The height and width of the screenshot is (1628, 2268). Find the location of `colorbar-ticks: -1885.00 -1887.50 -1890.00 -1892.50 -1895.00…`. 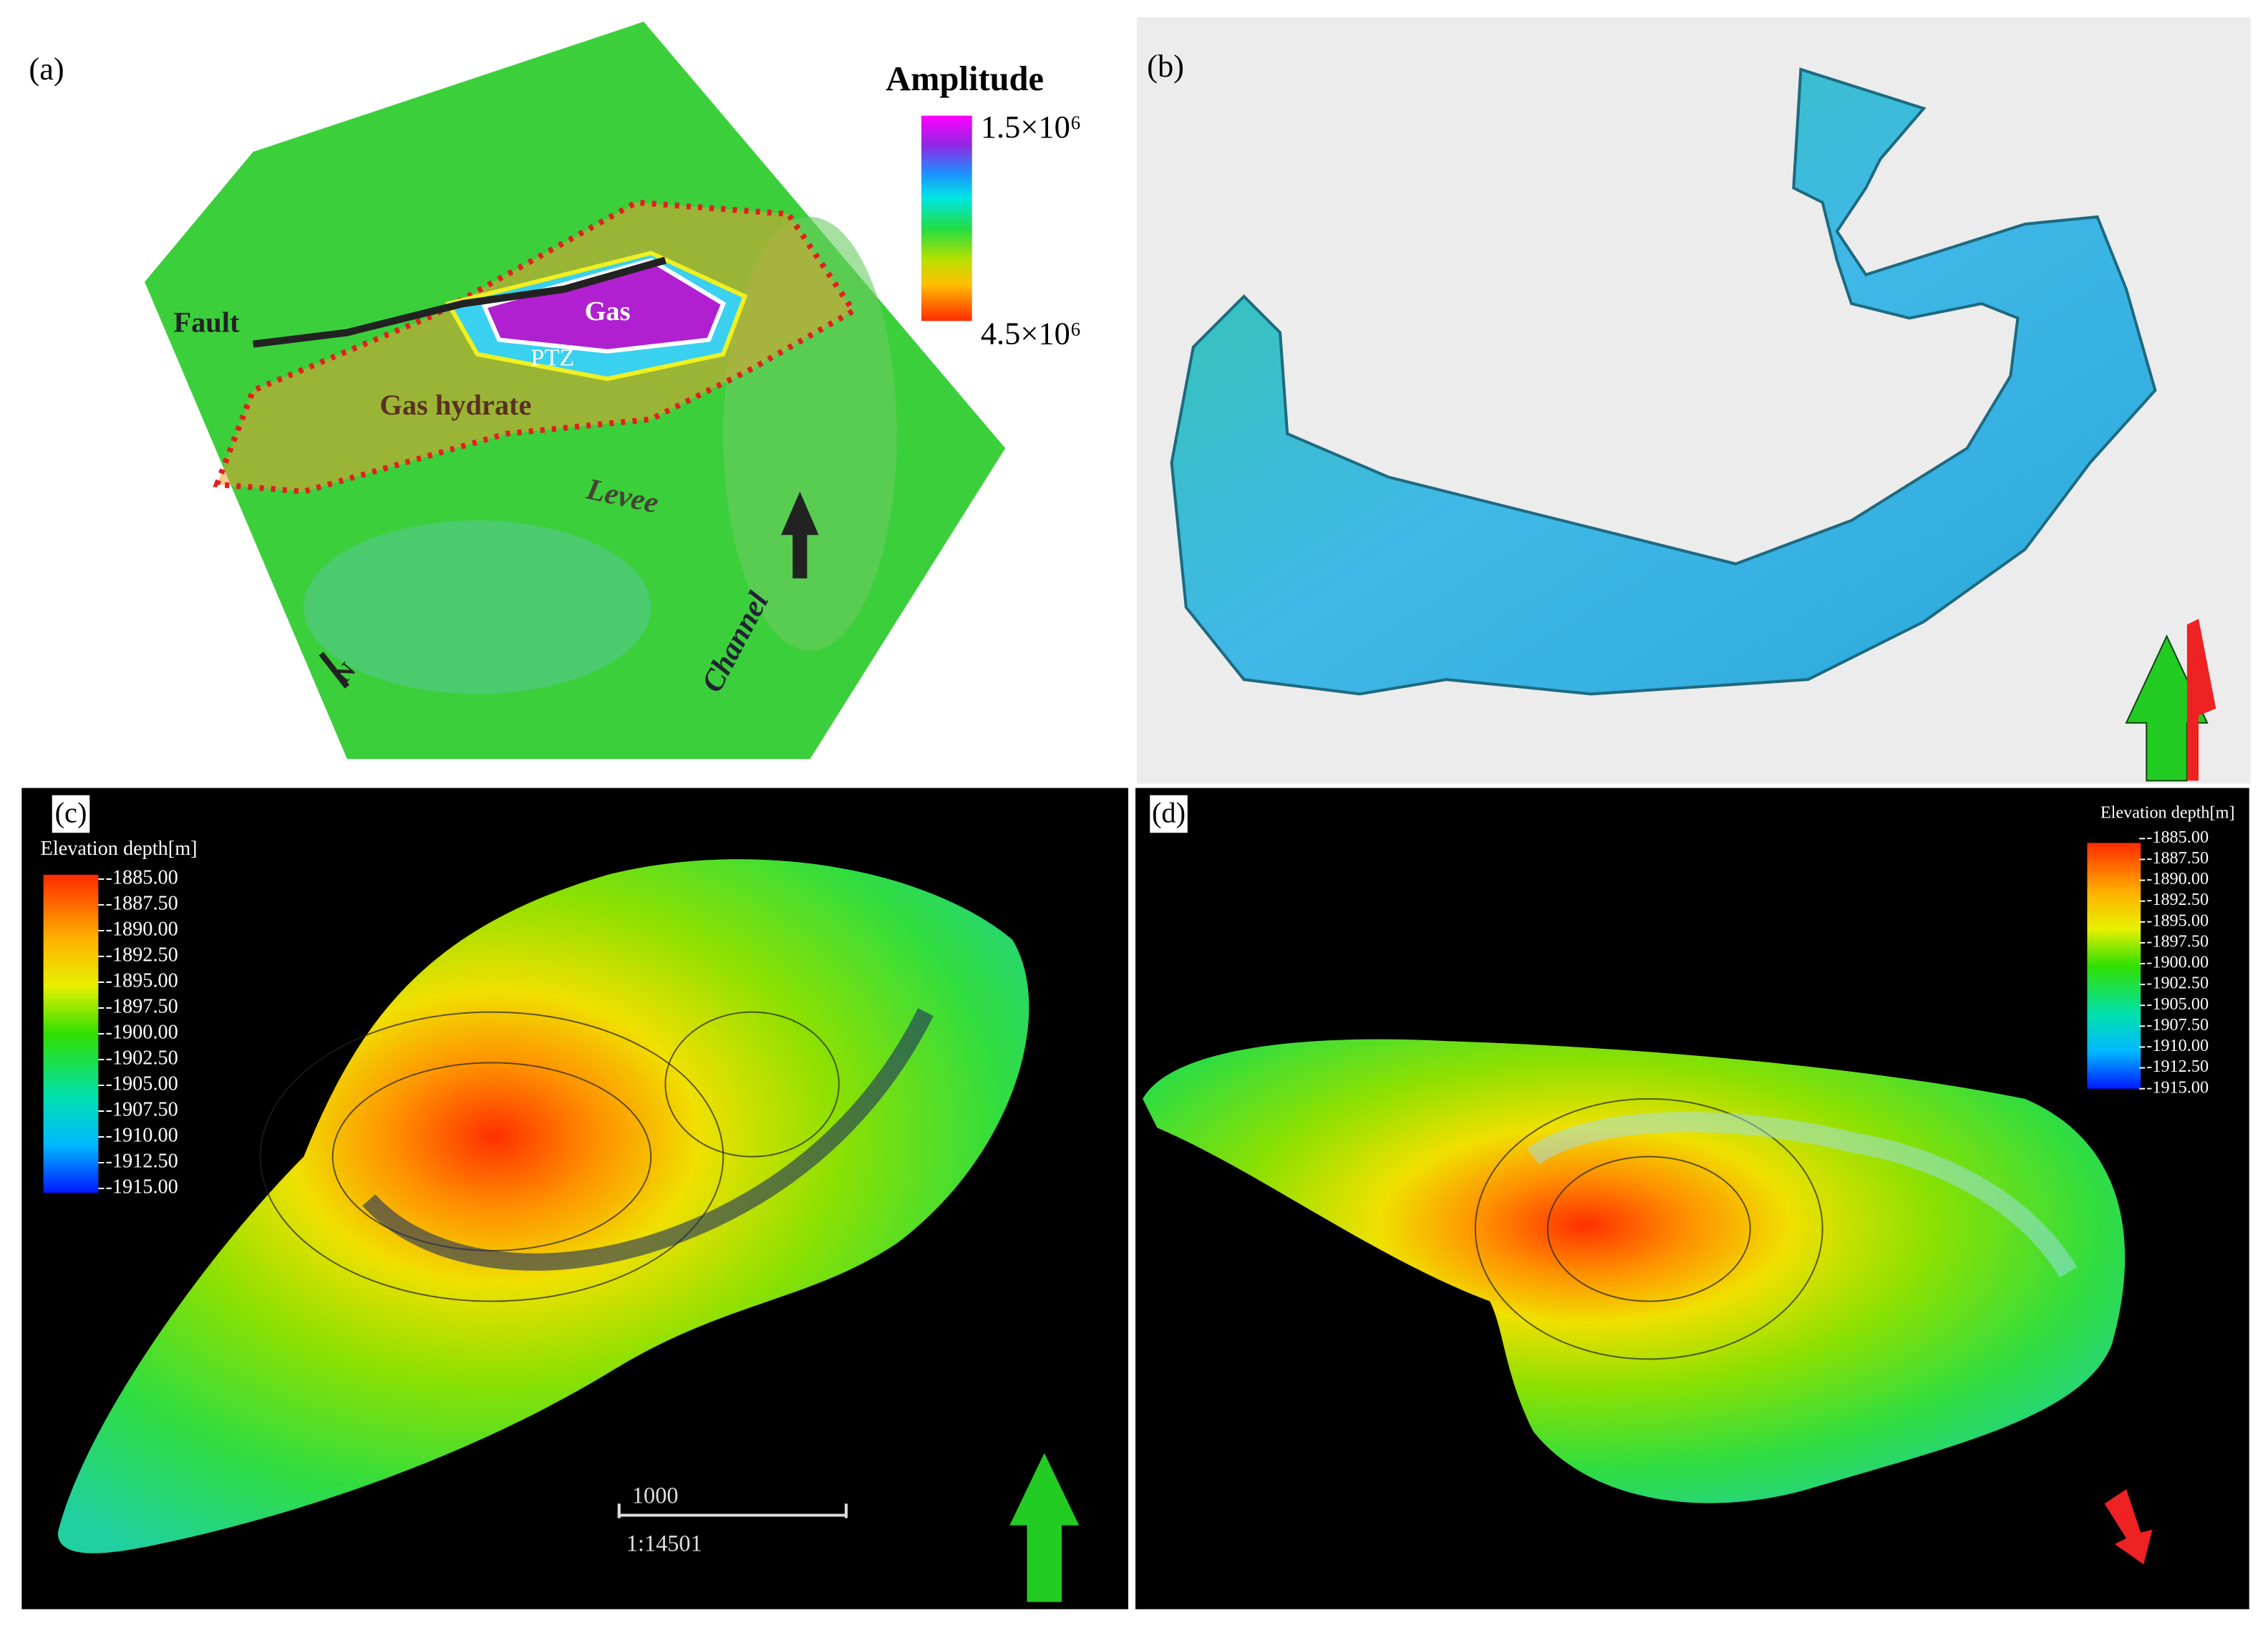

colorbar-ticks: -1885.00 -1887.50 -1890.00 -1892.50 -1895.00… is located at coordinates (138, 1032).